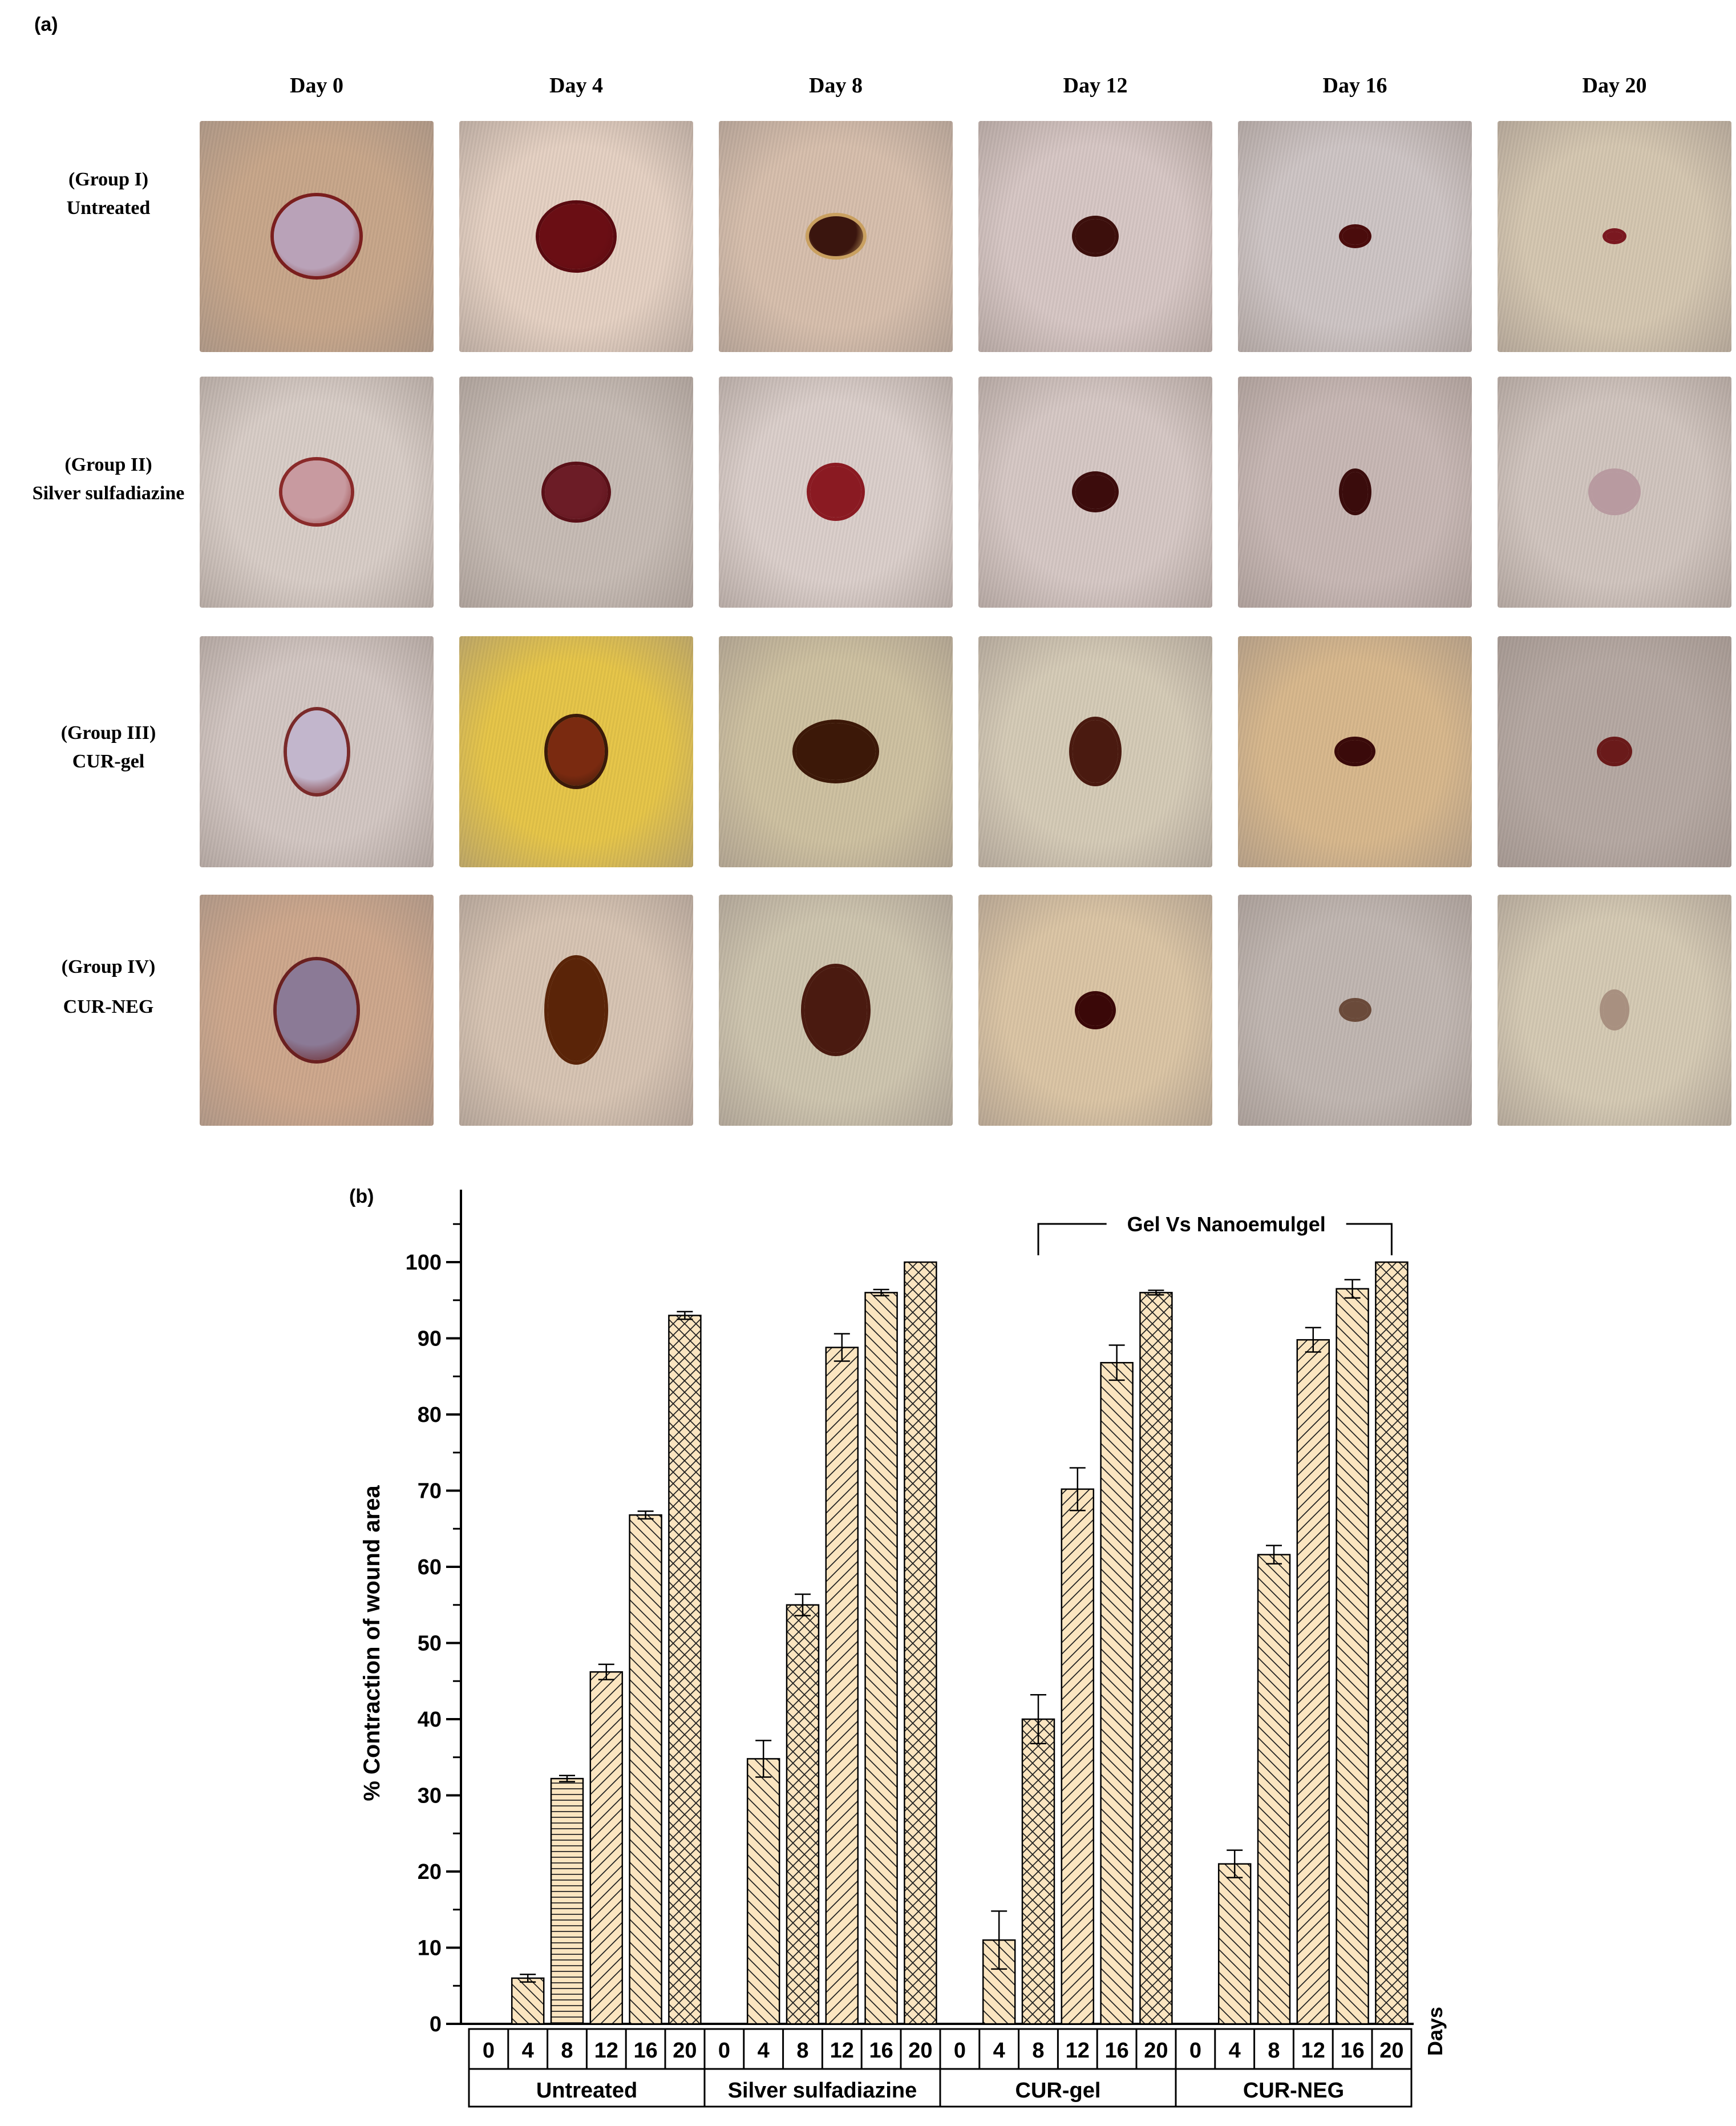 The height and width of the screenshot is (2126, 1736). What do you see at coordinates (108, 747) in the screenshot?
I see `group-label: (Group III) CUR-gel` at bounding box center [108, 747].